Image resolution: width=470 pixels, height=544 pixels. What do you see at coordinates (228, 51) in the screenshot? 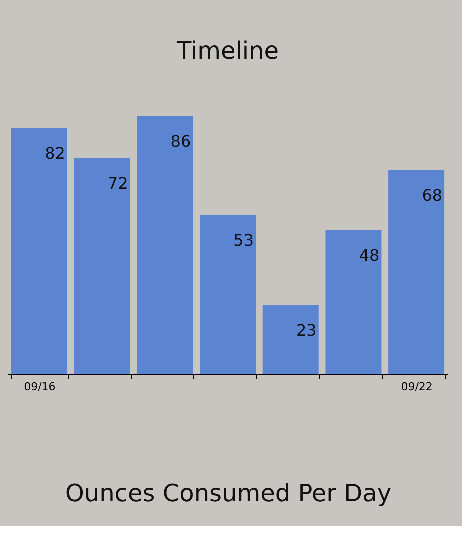
I see `chart-title: Timeline` at bounding box center [228, 51].